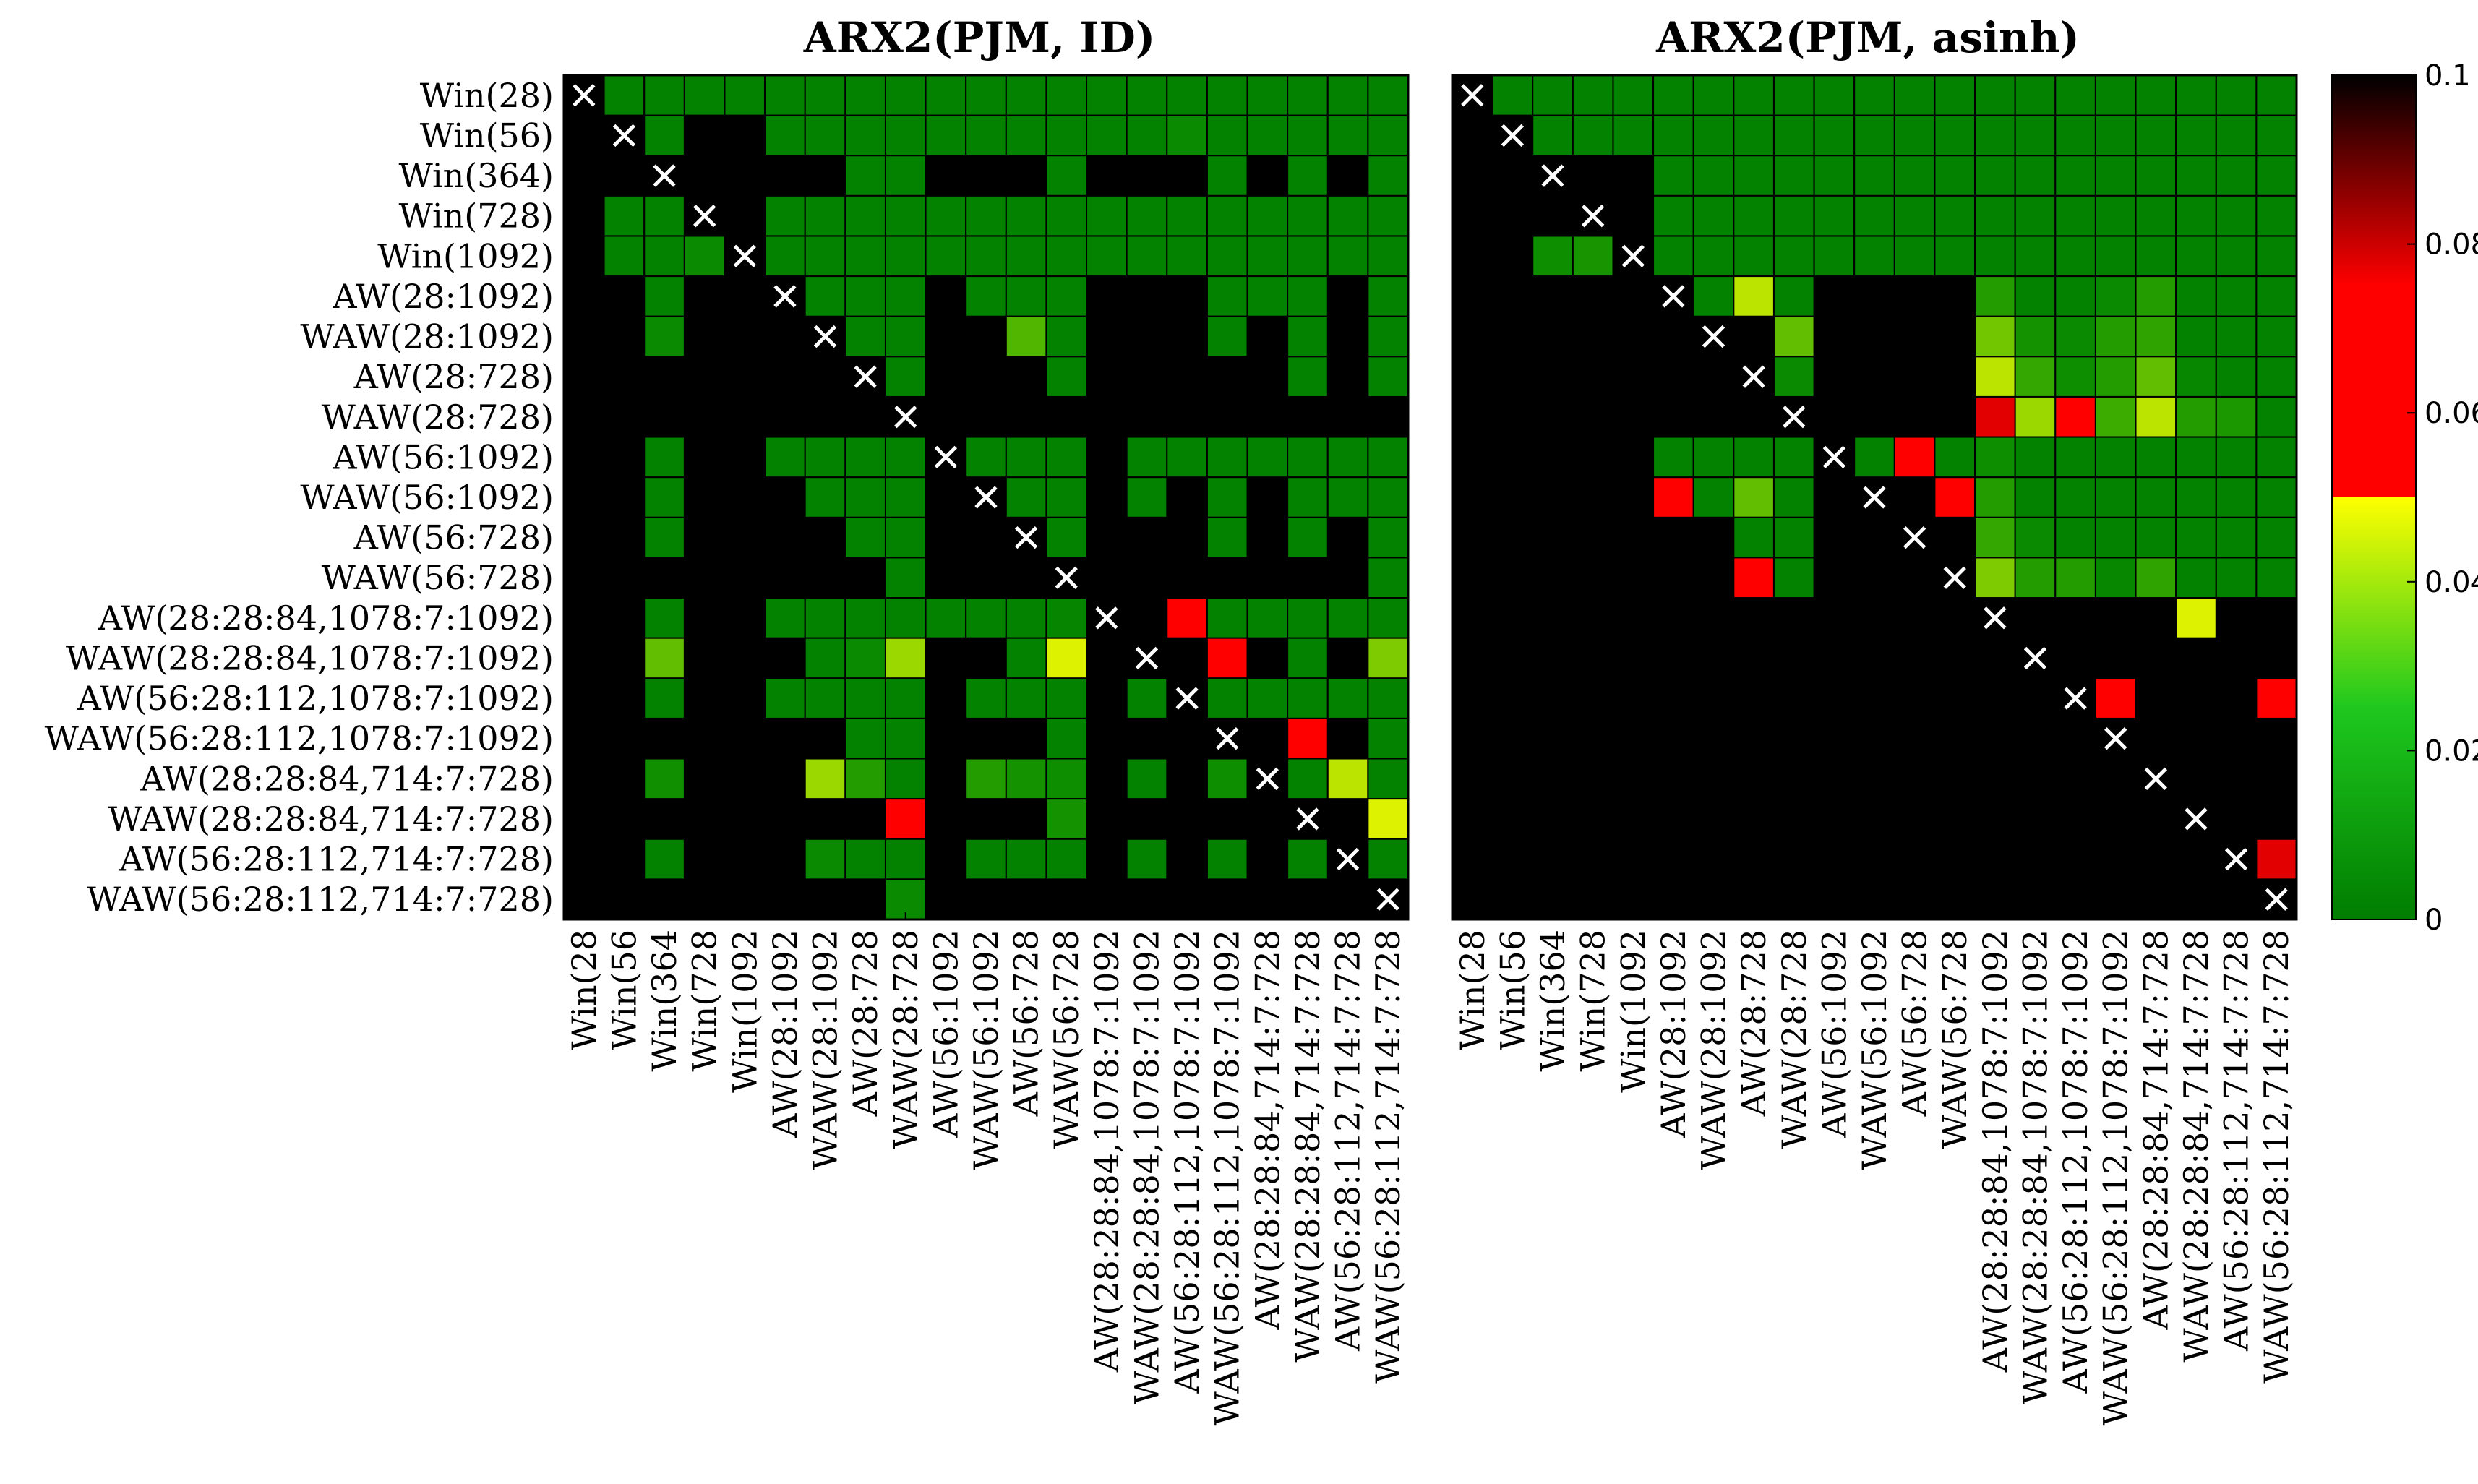 The height and width of the screenshot is (1484, 2478). Describe the element at coordinates (310, 657) in the screenshot. I see `row-label: WAW(28:28:84,1078:7:1092)` at that location.